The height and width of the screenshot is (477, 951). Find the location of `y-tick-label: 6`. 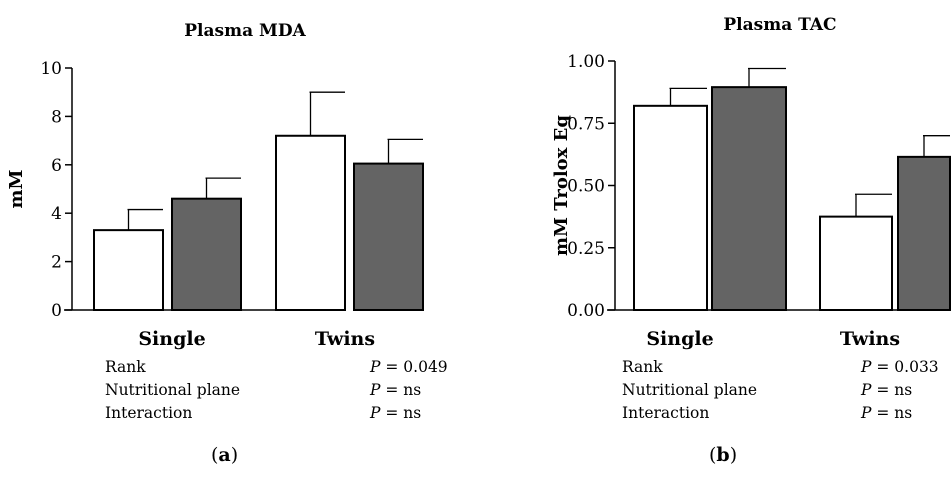

y-tick-label: 6 is located at coordinates (56, 166).